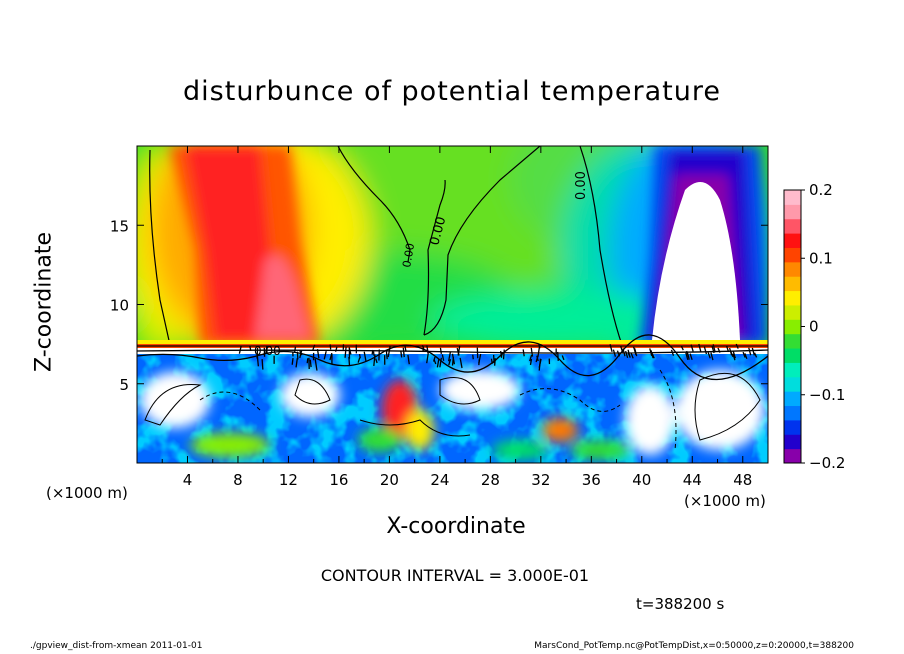  Describe the element at coordinates (725, 501) in the screenshot. I see `x-unit-right: (×1000 m)` at that location.